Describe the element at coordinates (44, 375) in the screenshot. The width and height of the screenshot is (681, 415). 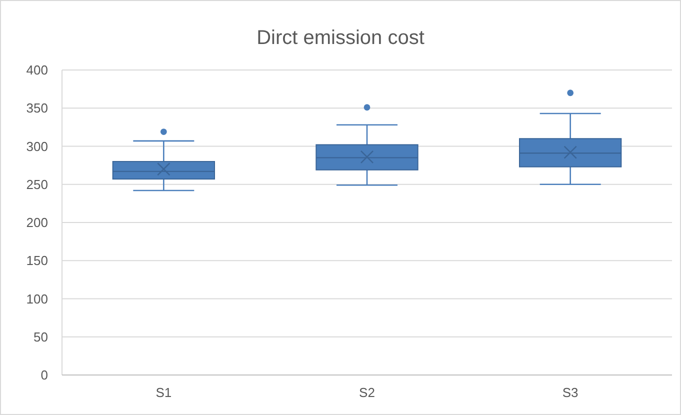
I see `y-tick-label: 0` at that location.